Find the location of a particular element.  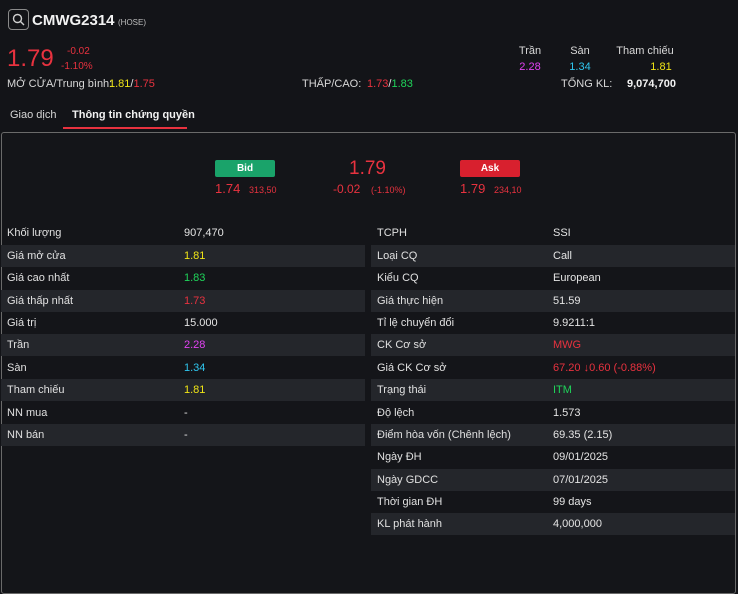

row-value: SSI is located at coordinates (562, 233).